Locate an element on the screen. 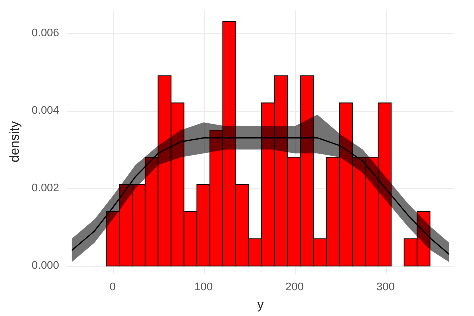 This screenshot has width=474, height=316. y-tick-label: 0.006 is located at coordinates (46, 33).